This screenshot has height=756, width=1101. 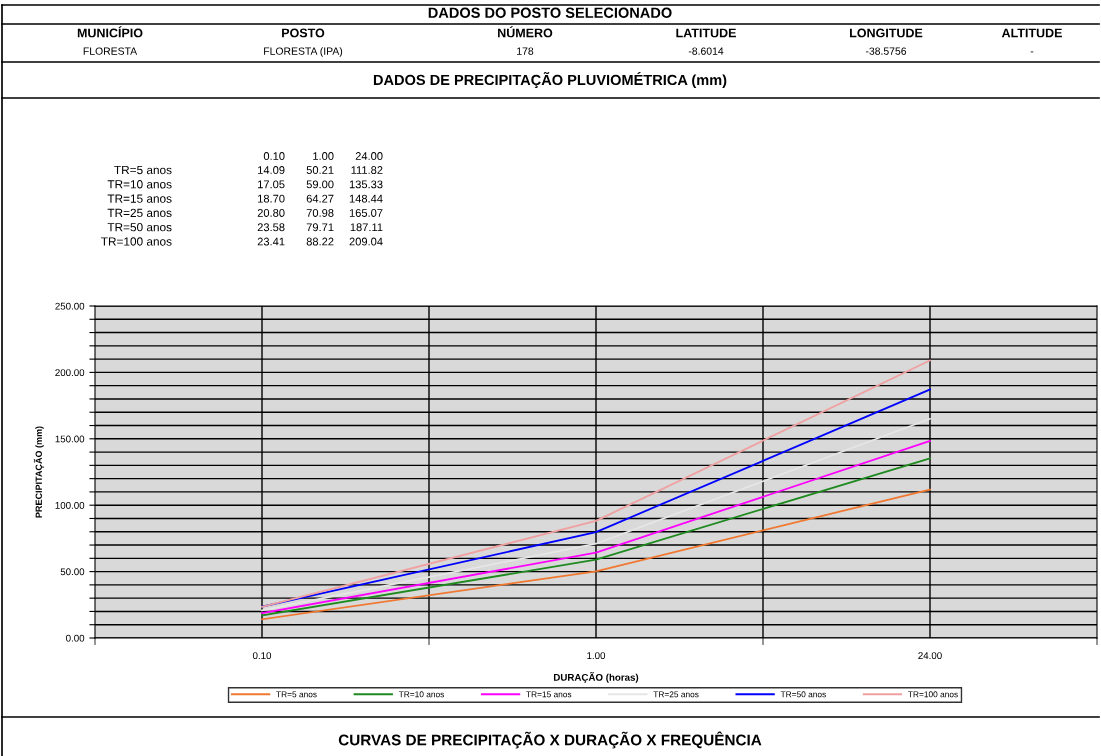 I want to click on text: LONGITUDE, so click(x=886, y=33).